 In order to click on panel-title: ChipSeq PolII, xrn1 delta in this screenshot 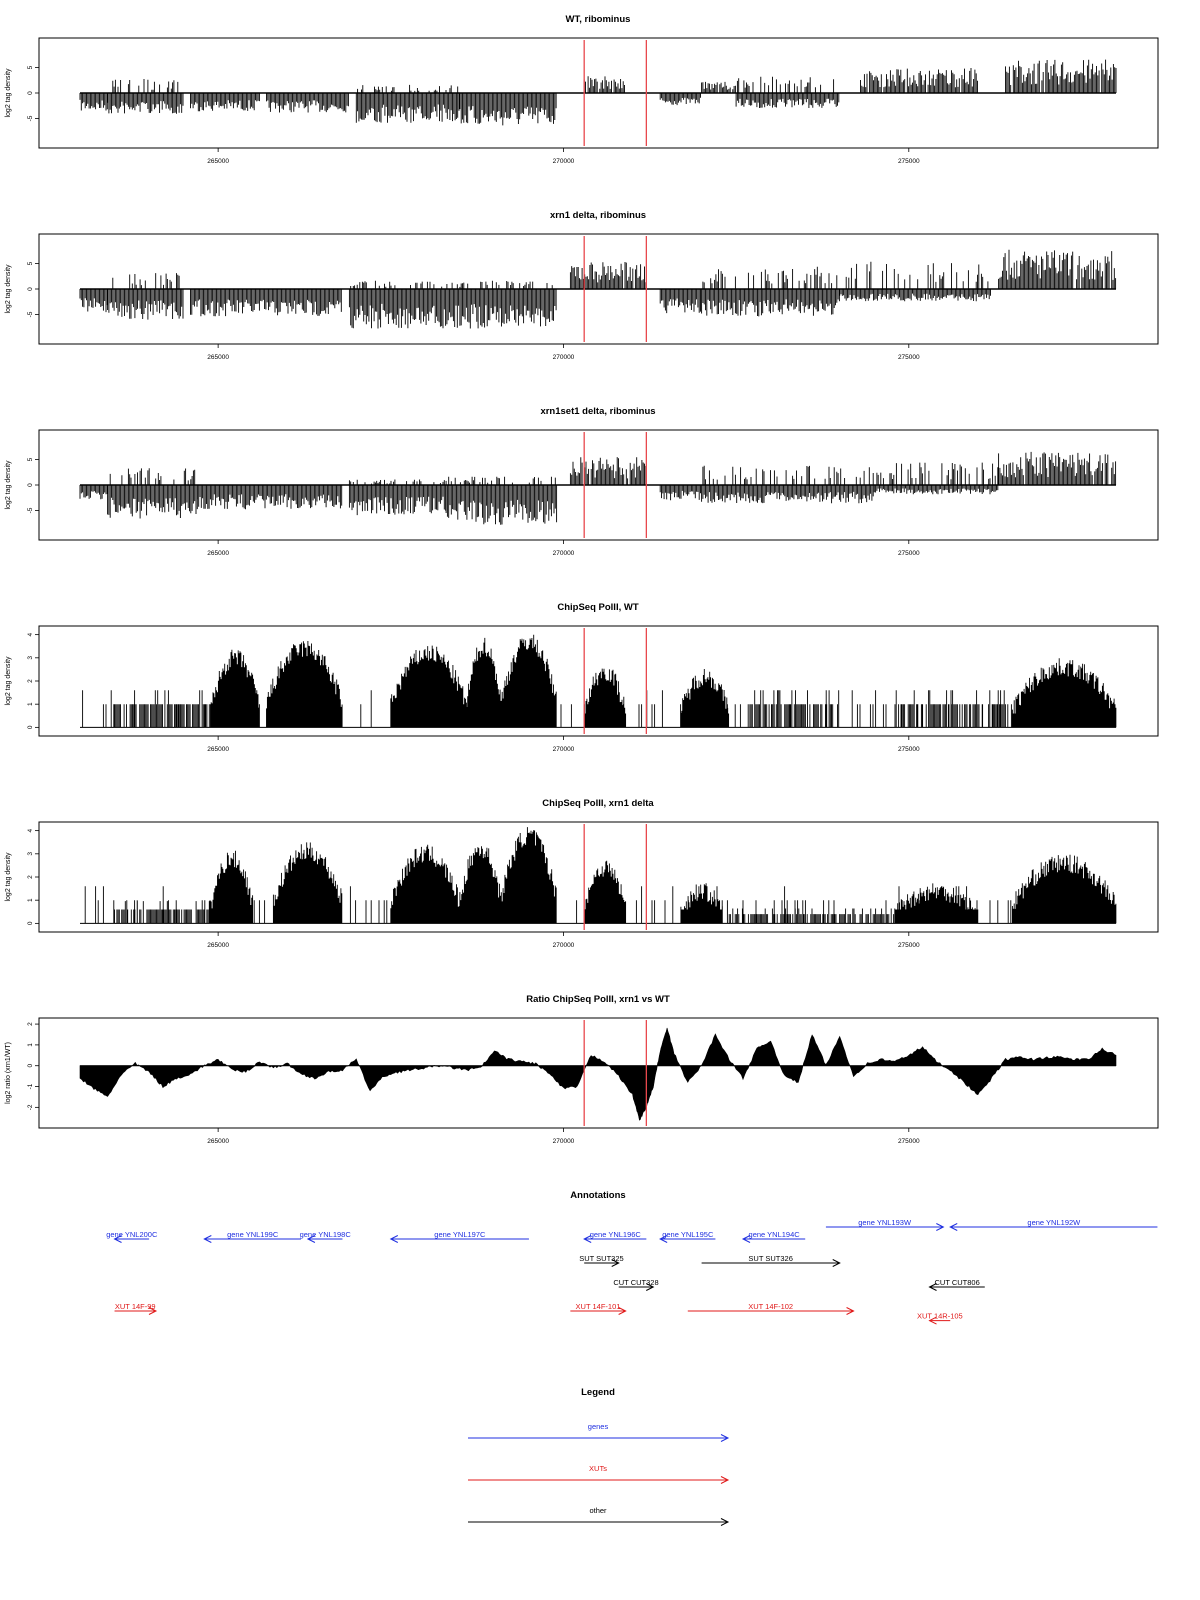, I will do `click(598, 803)`.